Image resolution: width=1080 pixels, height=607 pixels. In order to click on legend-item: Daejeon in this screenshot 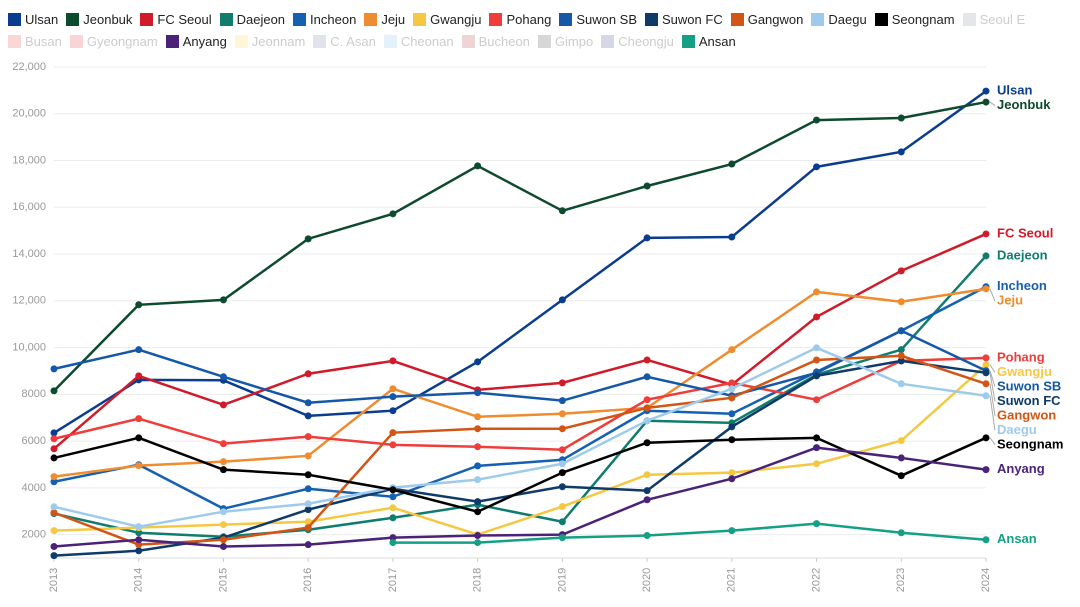, I will do `click(252, 19)`.